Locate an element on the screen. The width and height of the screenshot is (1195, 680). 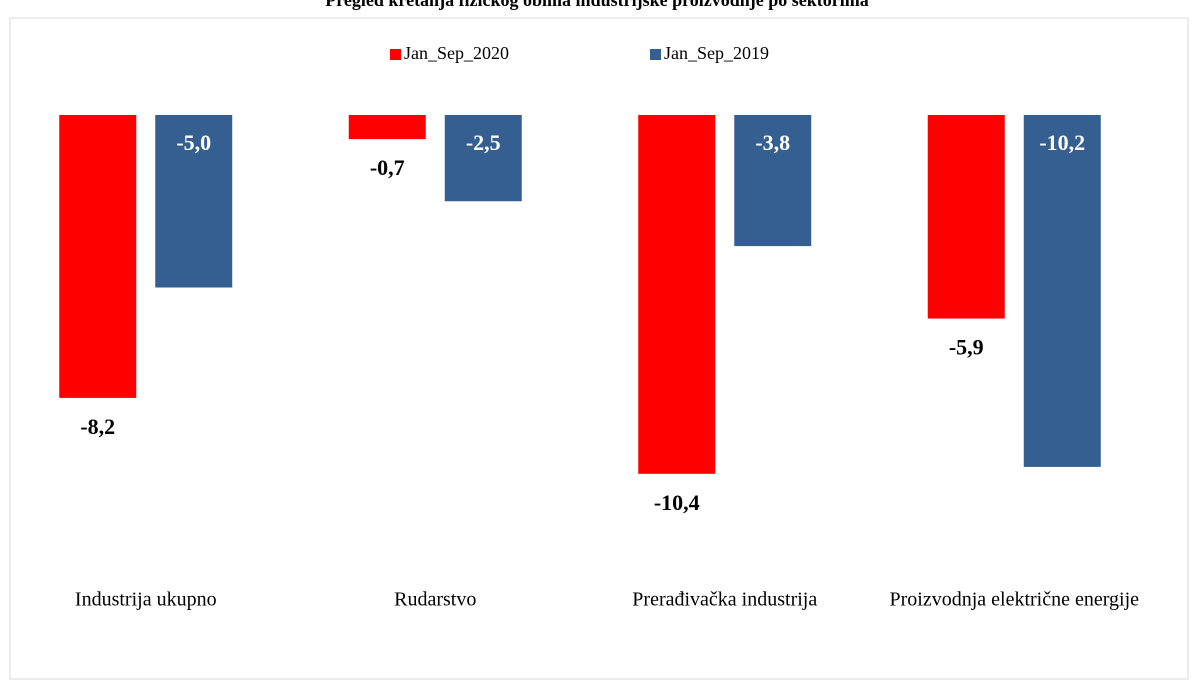
label-background is located at coordinates (98, 427).